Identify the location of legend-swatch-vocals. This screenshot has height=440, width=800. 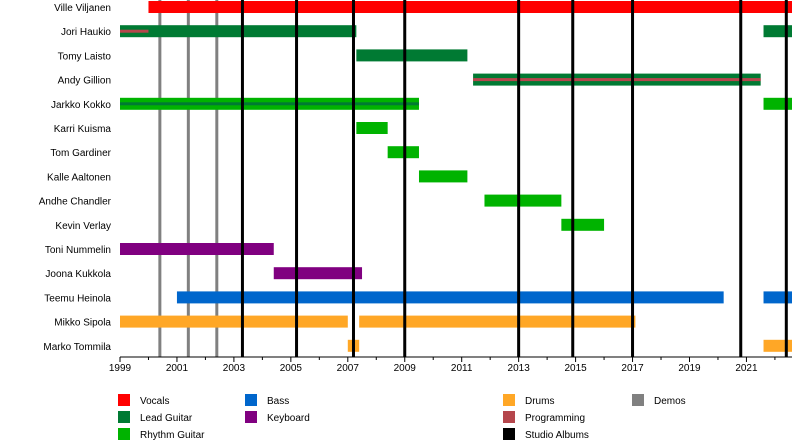
(124, 400).